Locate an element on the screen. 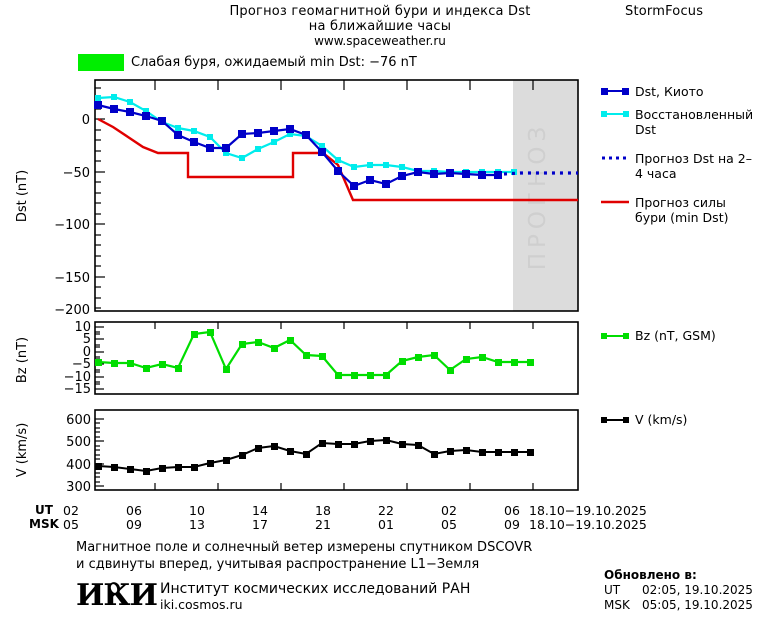  legend-v-label: V (km/s) is located at coordinates (661, 419).